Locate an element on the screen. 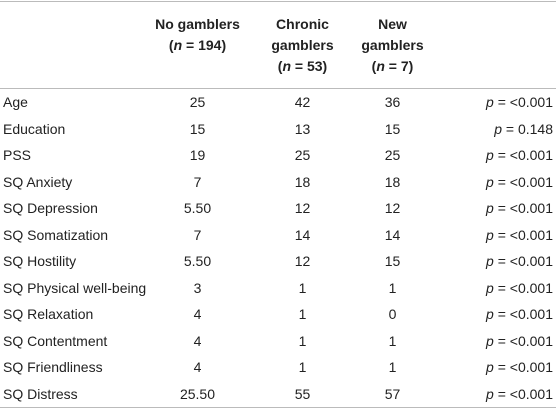 The width and height of the screenshot is (556, 411). table-row: PSS 19 25 25 p = <0.001 is located at coordinates (278, 155).